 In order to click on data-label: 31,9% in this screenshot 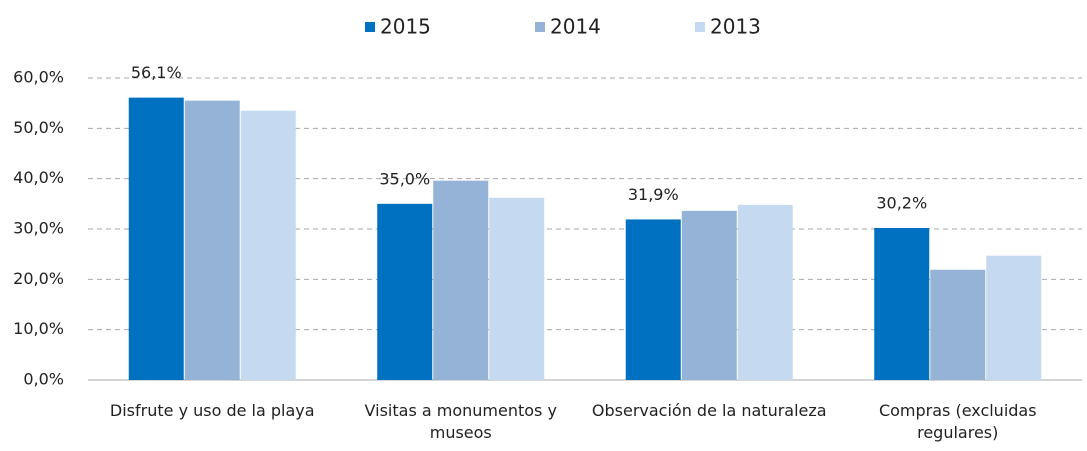, I will do `click(653, 194)`.